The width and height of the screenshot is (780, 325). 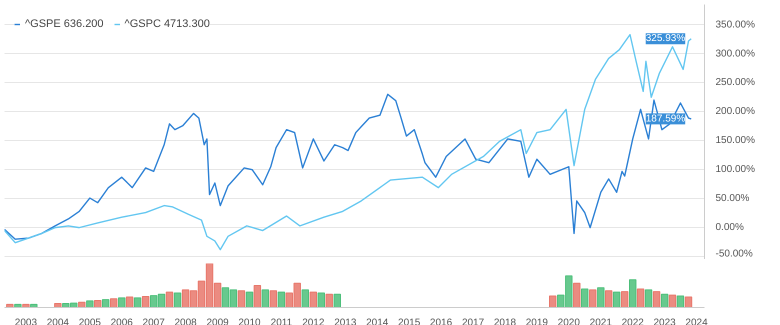 What do you see at coordinates (666, 38) in the screenshot?
I see `annotation: 325.93%` at bounding box center [666, 38].